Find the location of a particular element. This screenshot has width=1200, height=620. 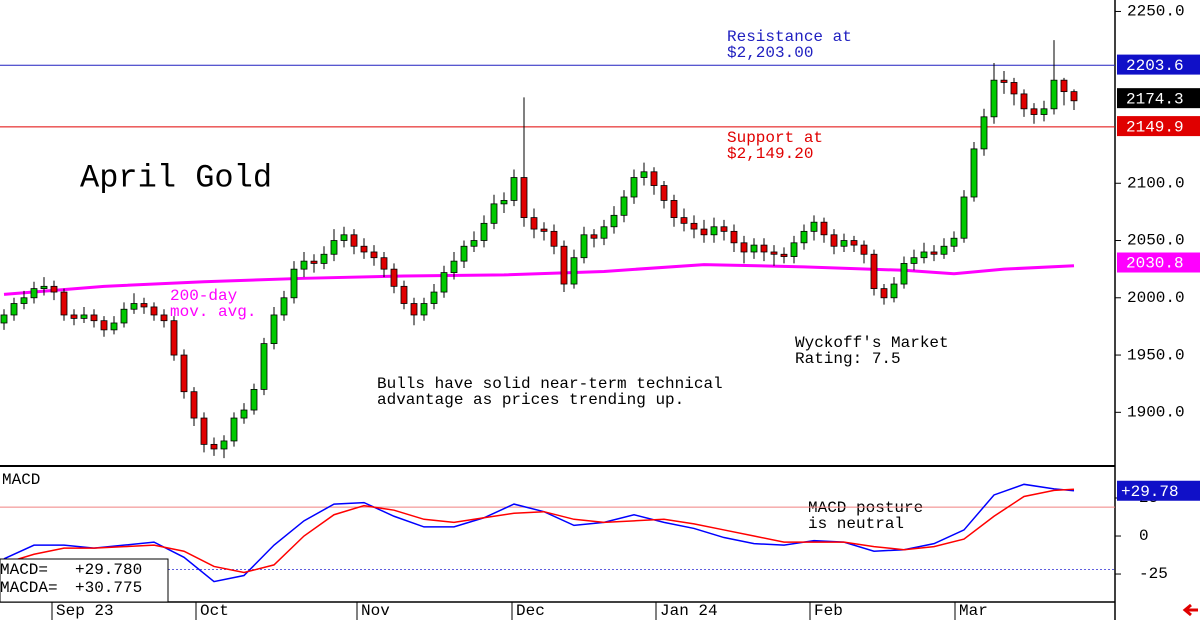

y-tick-label: 1950.0 is located at coordinates (1156, 355).